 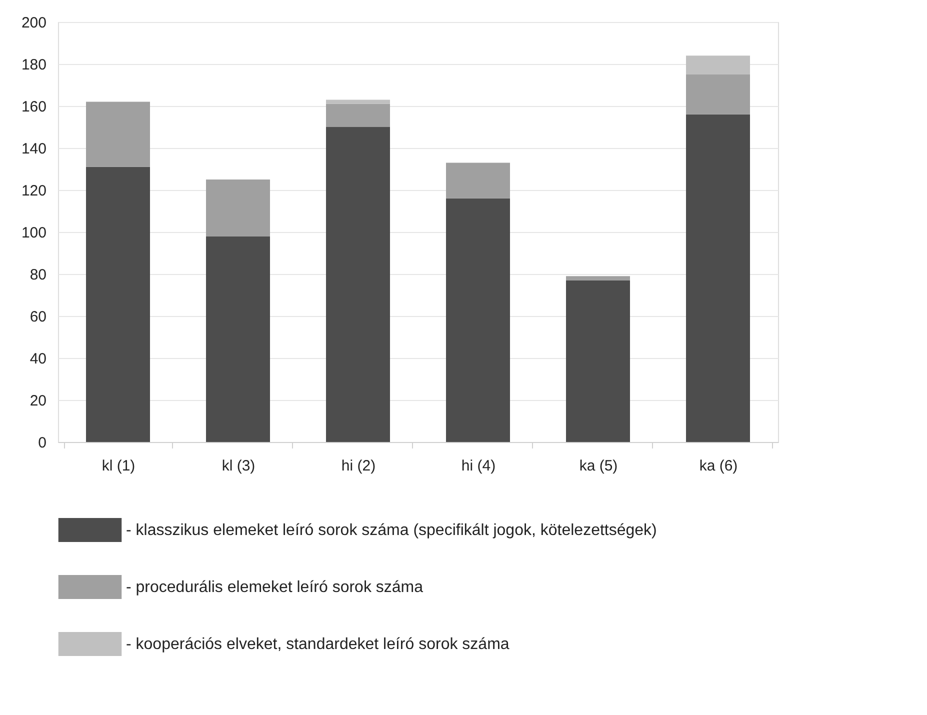 I want to click on y-tick-label: 40, so click(x=38, y=359).